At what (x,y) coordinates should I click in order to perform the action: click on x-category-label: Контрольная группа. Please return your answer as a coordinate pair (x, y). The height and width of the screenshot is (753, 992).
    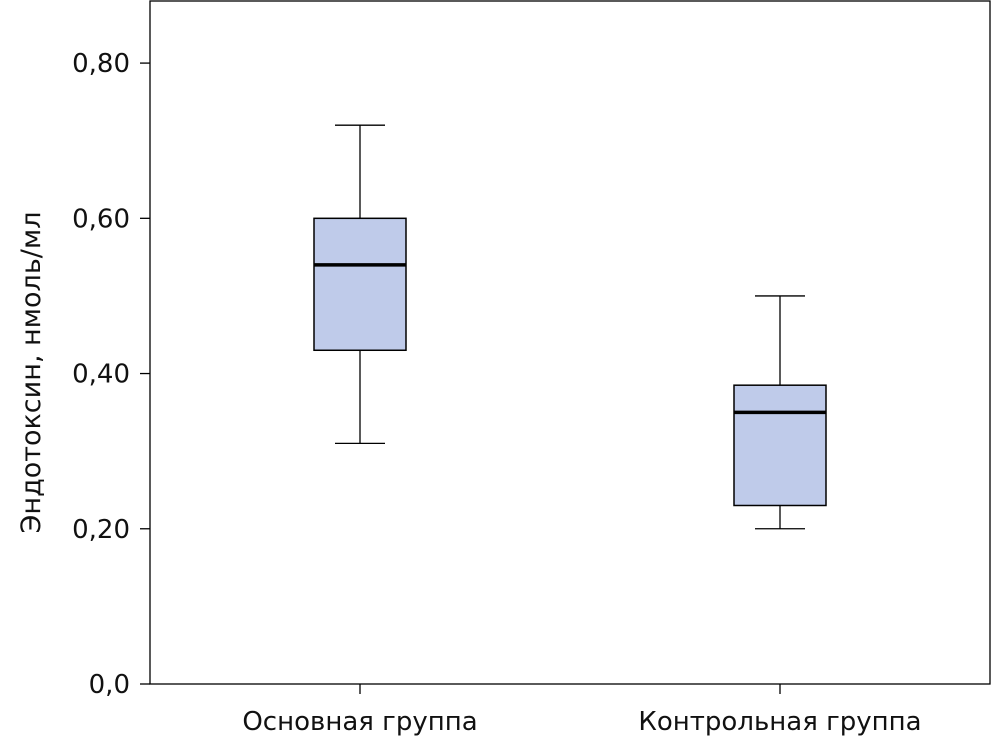
    Looking at the image, I should click on (779, 722).